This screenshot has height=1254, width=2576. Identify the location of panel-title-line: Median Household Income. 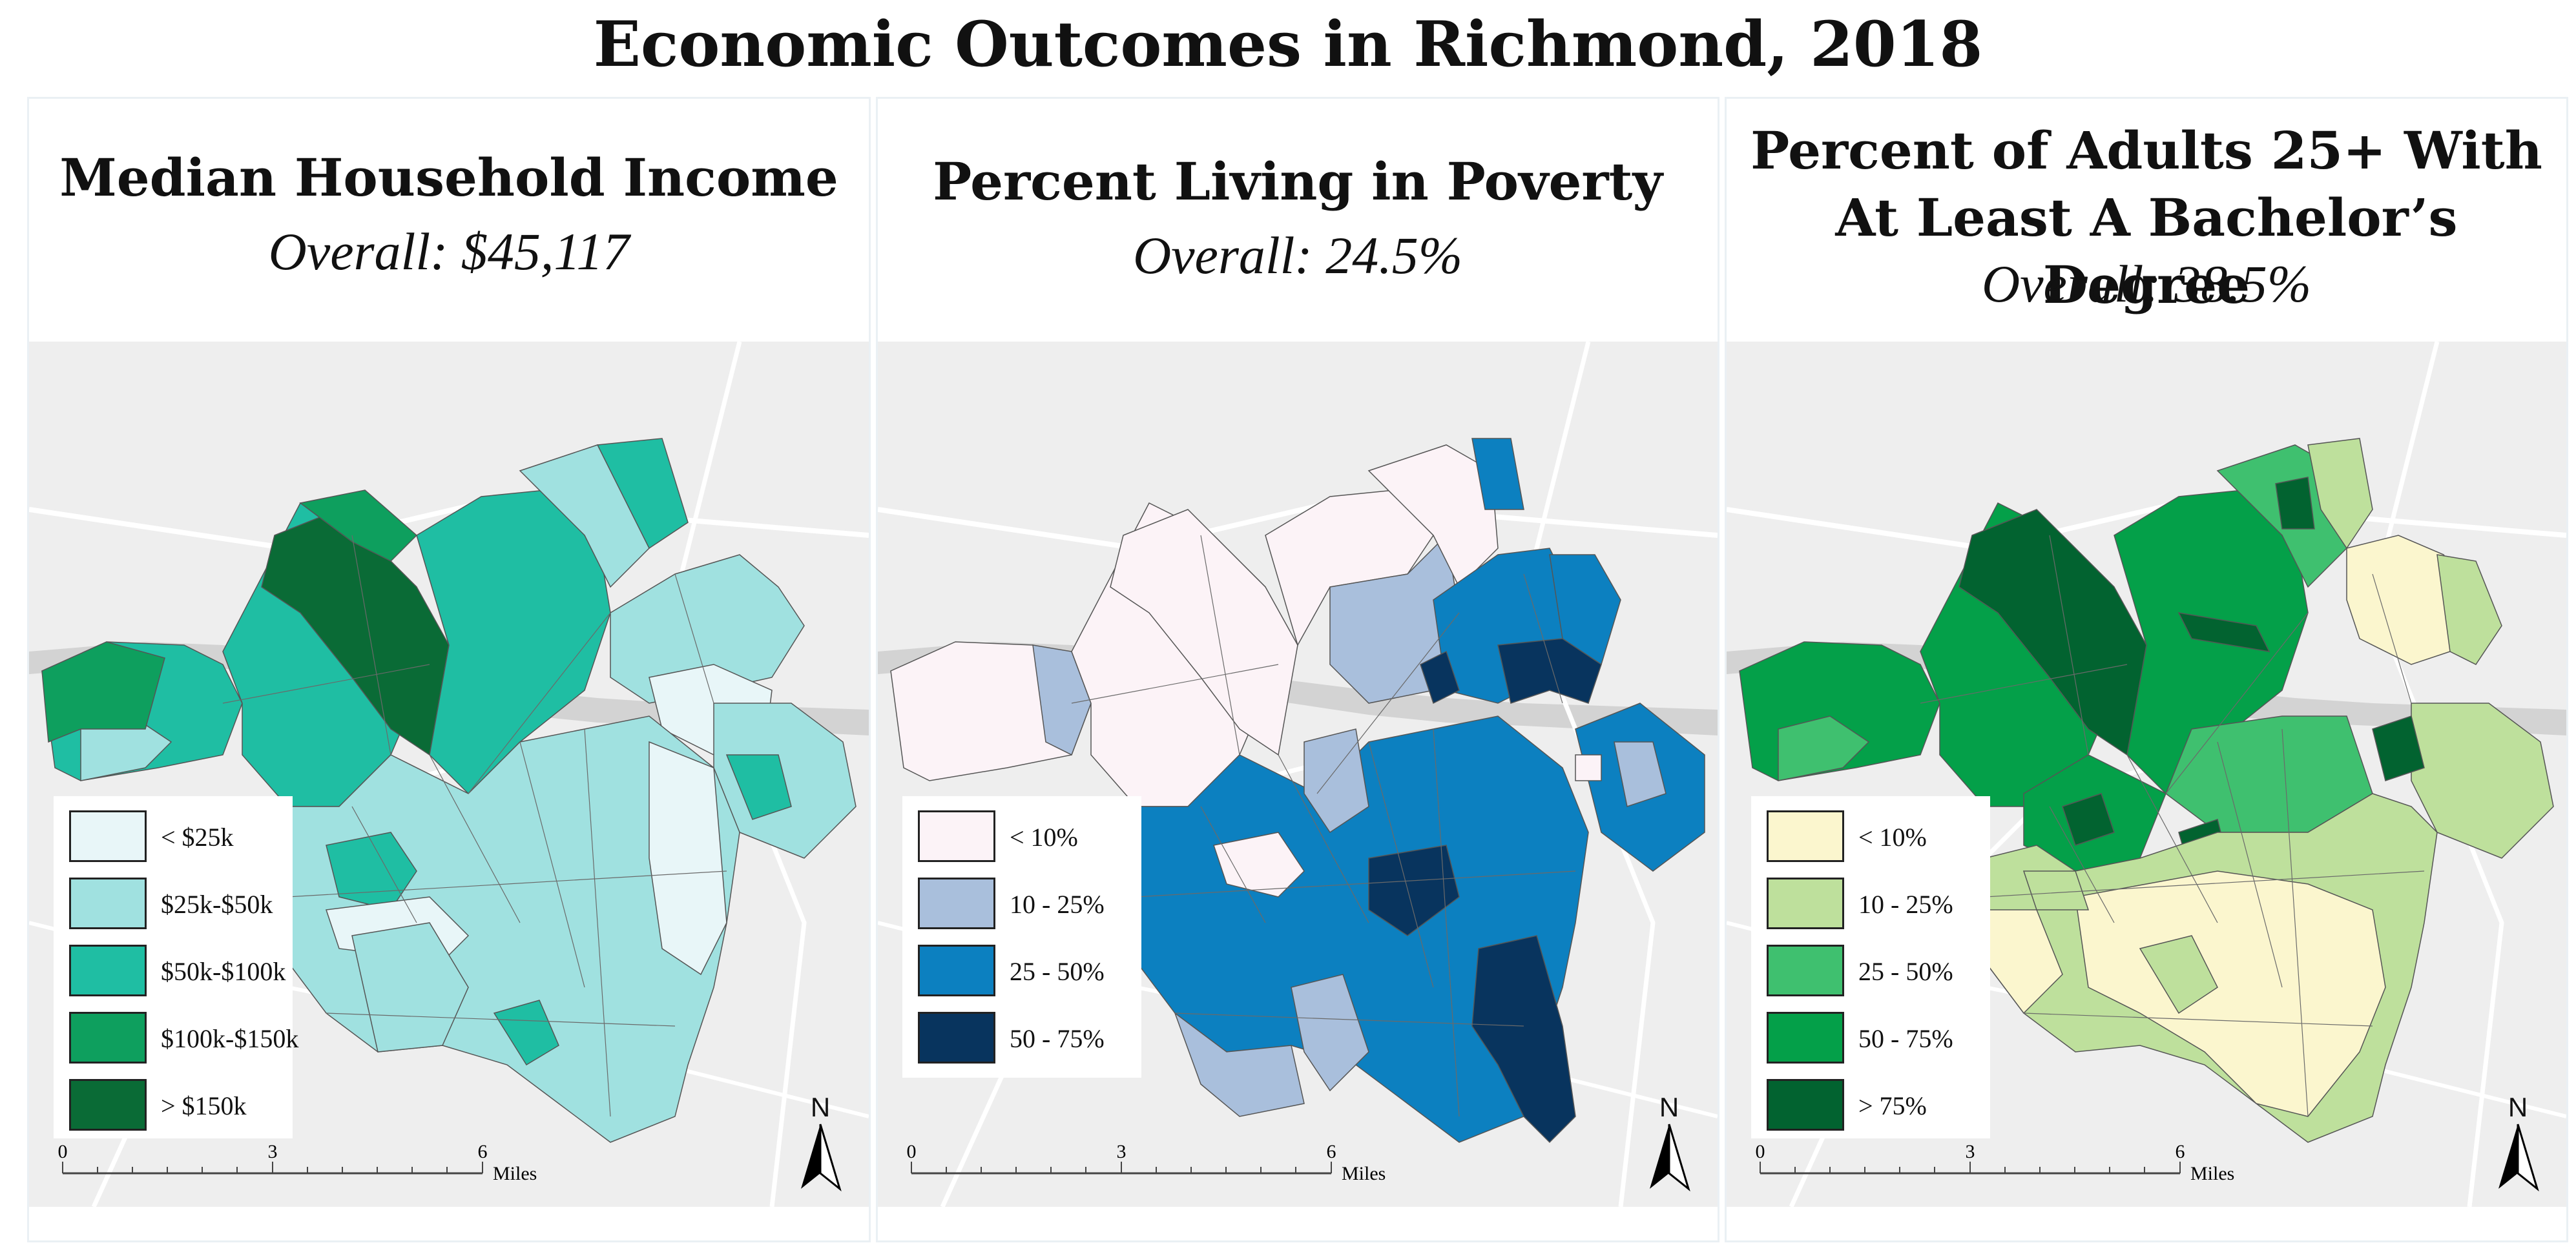
(448, 177).